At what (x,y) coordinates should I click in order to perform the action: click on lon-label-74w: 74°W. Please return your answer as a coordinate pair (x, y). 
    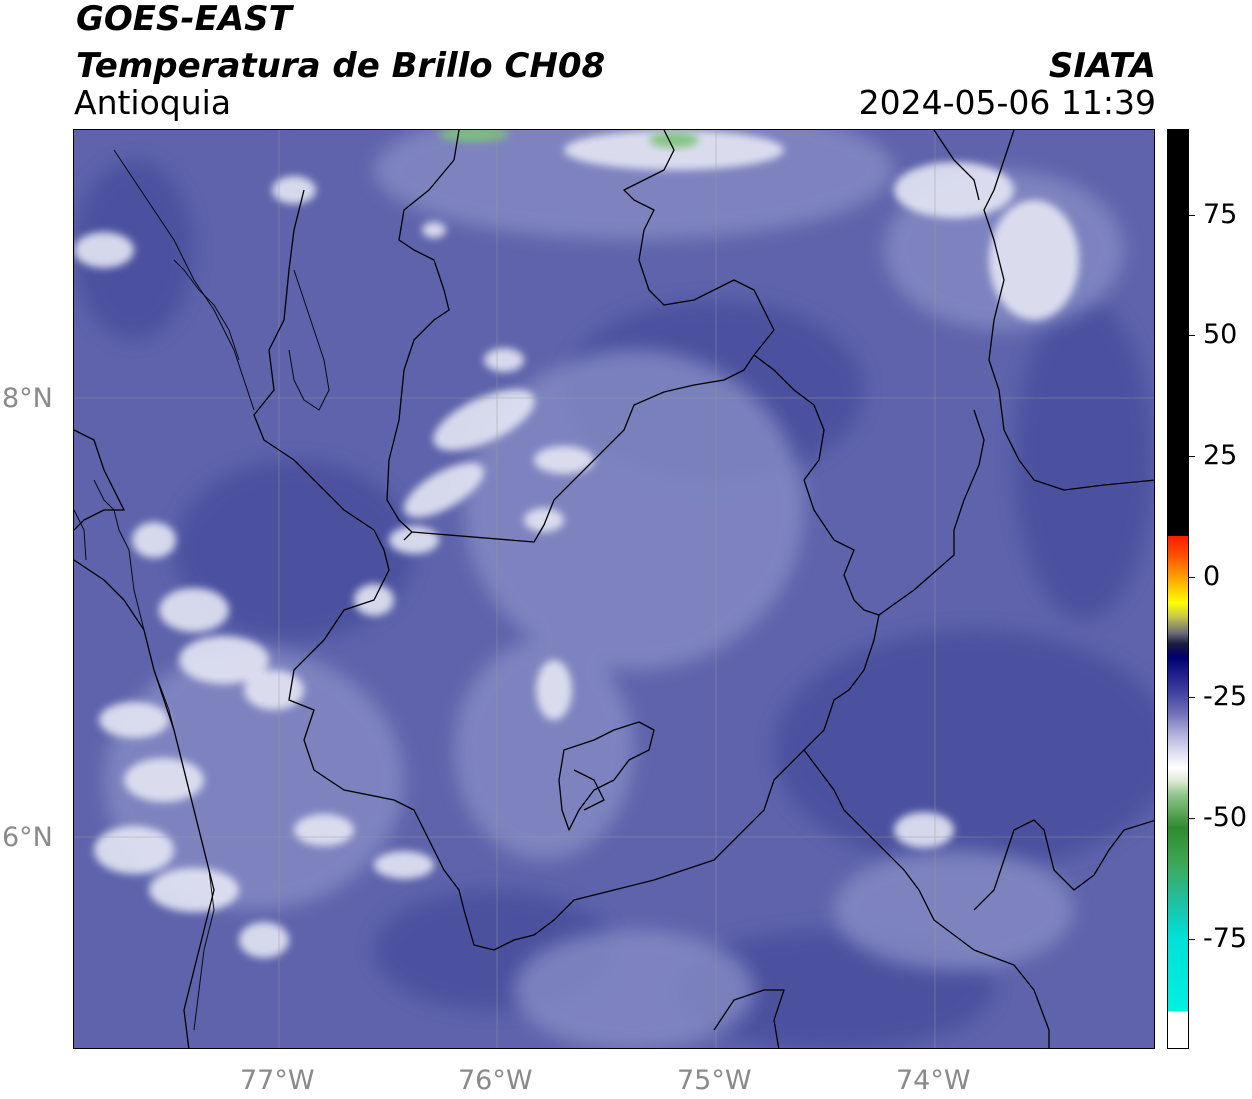
    Looking at the image, I should click on (933, 1080).